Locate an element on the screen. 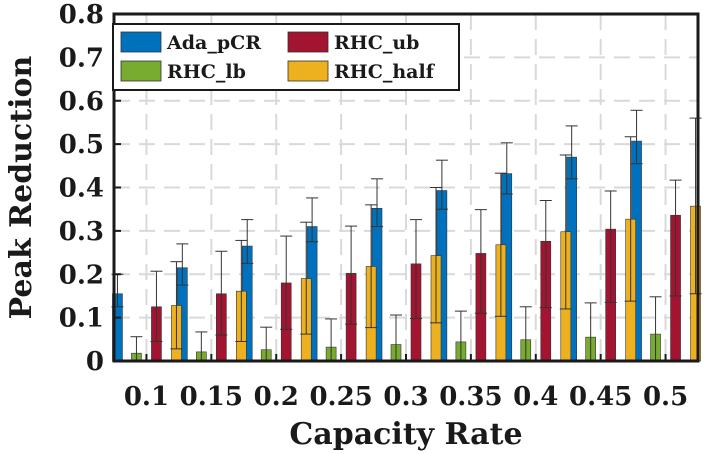 The height and width of the screenshot is (454, 706). x-tick-label-5: 0.35 is located at coordinates (470, 397).